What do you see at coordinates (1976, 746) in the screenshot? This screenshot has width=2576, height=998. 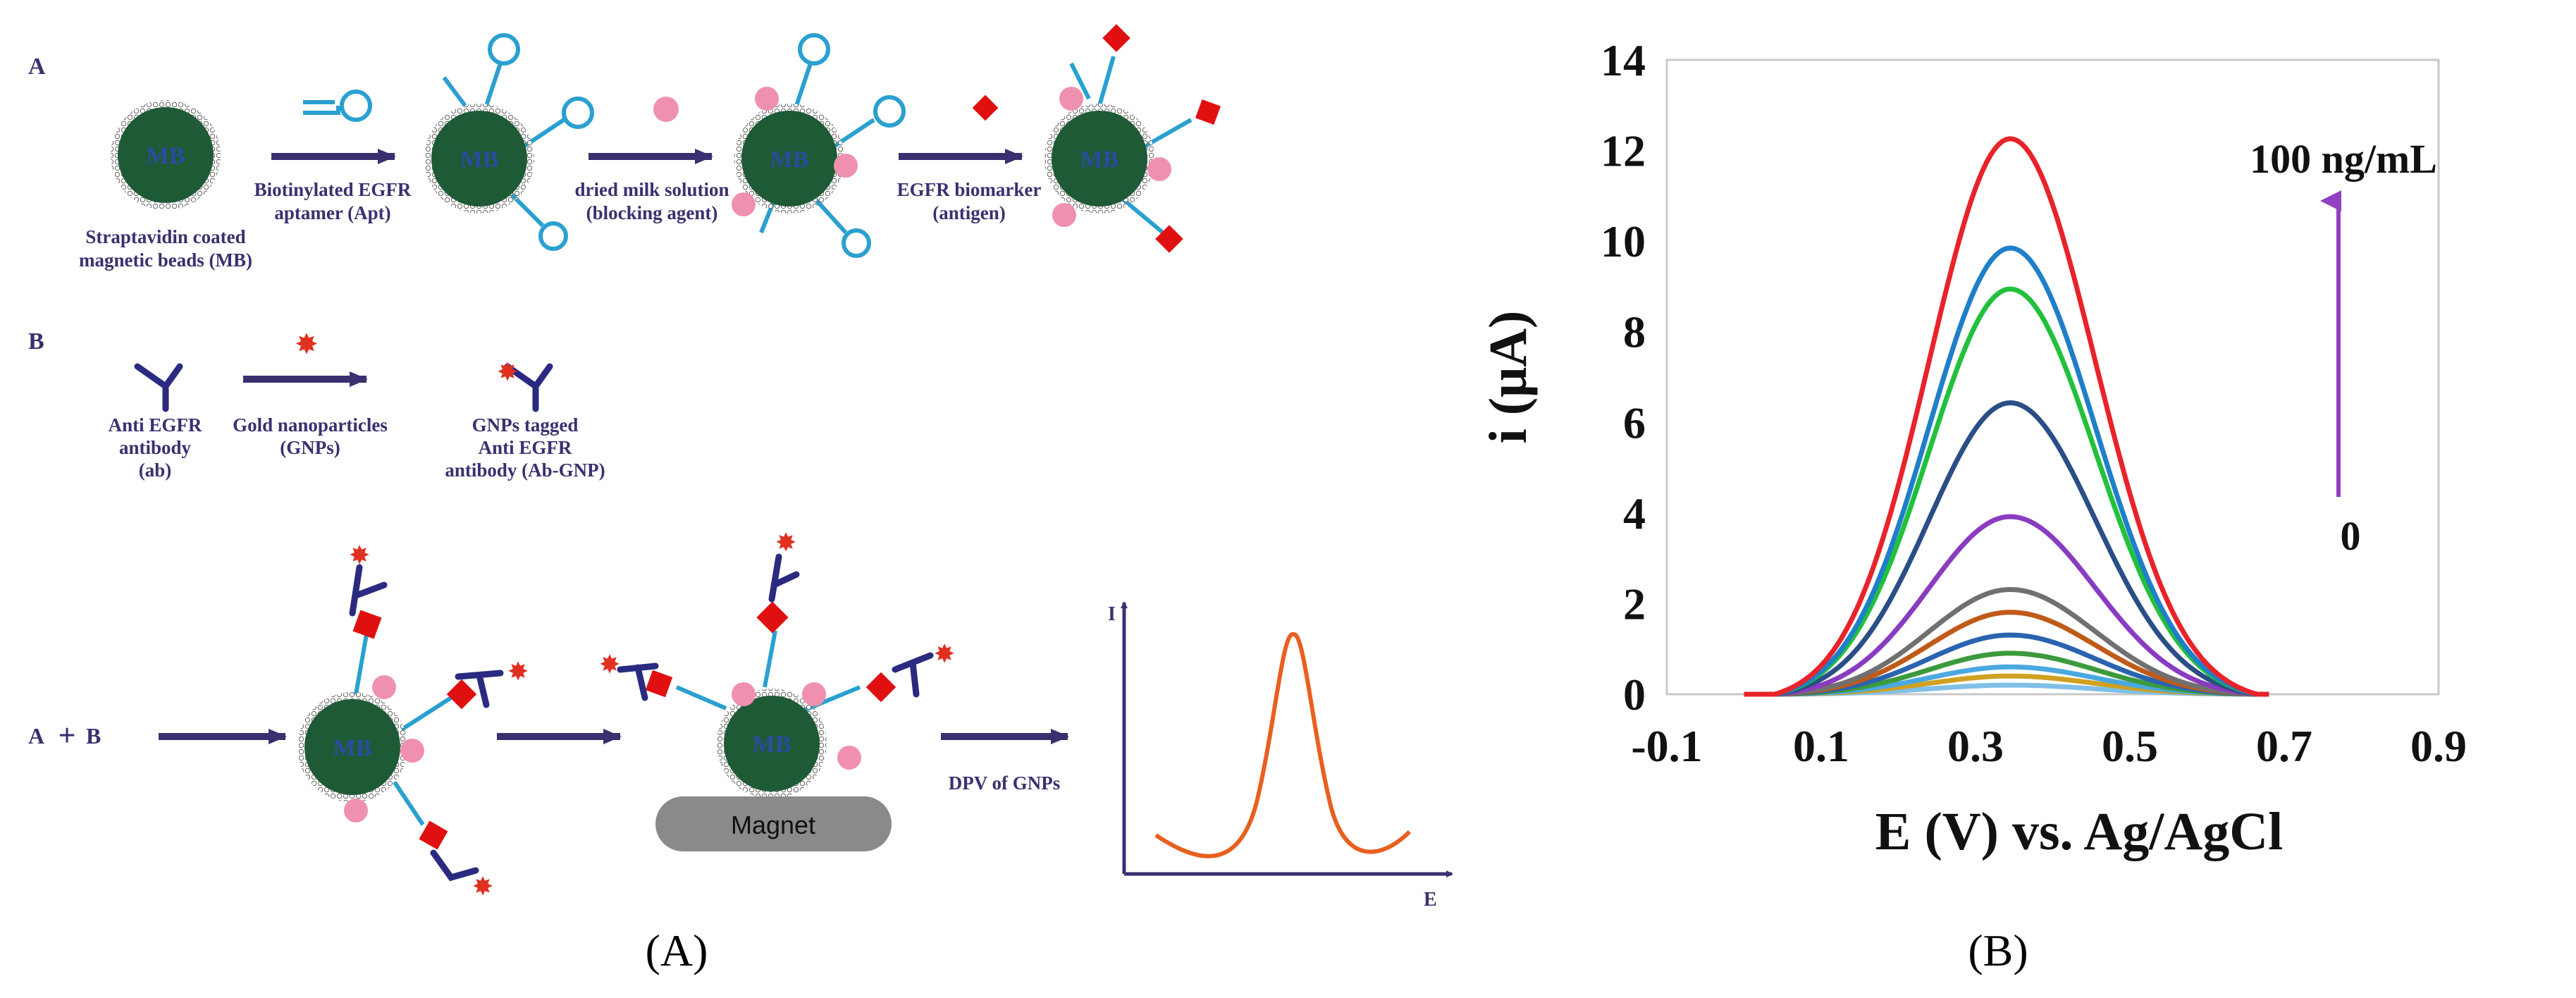 I see `x-tick-label: 0.3` at bounding box center [1976, 746].